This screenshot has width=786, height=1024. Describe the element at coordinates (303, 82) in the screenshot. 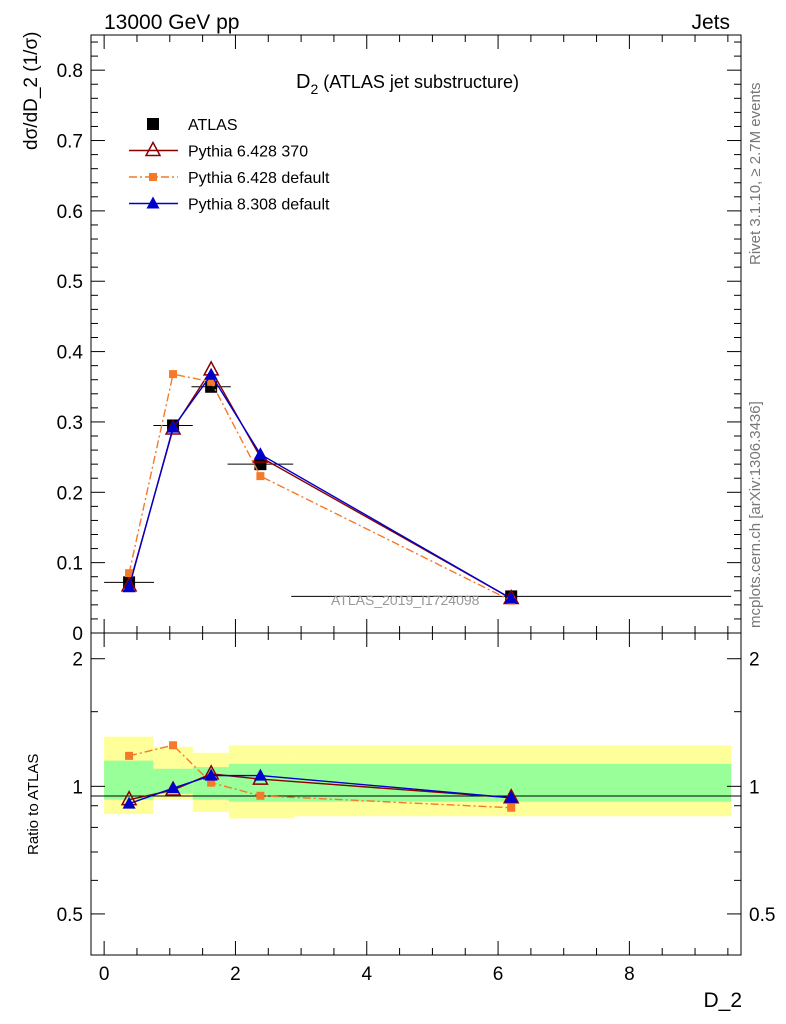

I see `main-title-main: D` at that location.